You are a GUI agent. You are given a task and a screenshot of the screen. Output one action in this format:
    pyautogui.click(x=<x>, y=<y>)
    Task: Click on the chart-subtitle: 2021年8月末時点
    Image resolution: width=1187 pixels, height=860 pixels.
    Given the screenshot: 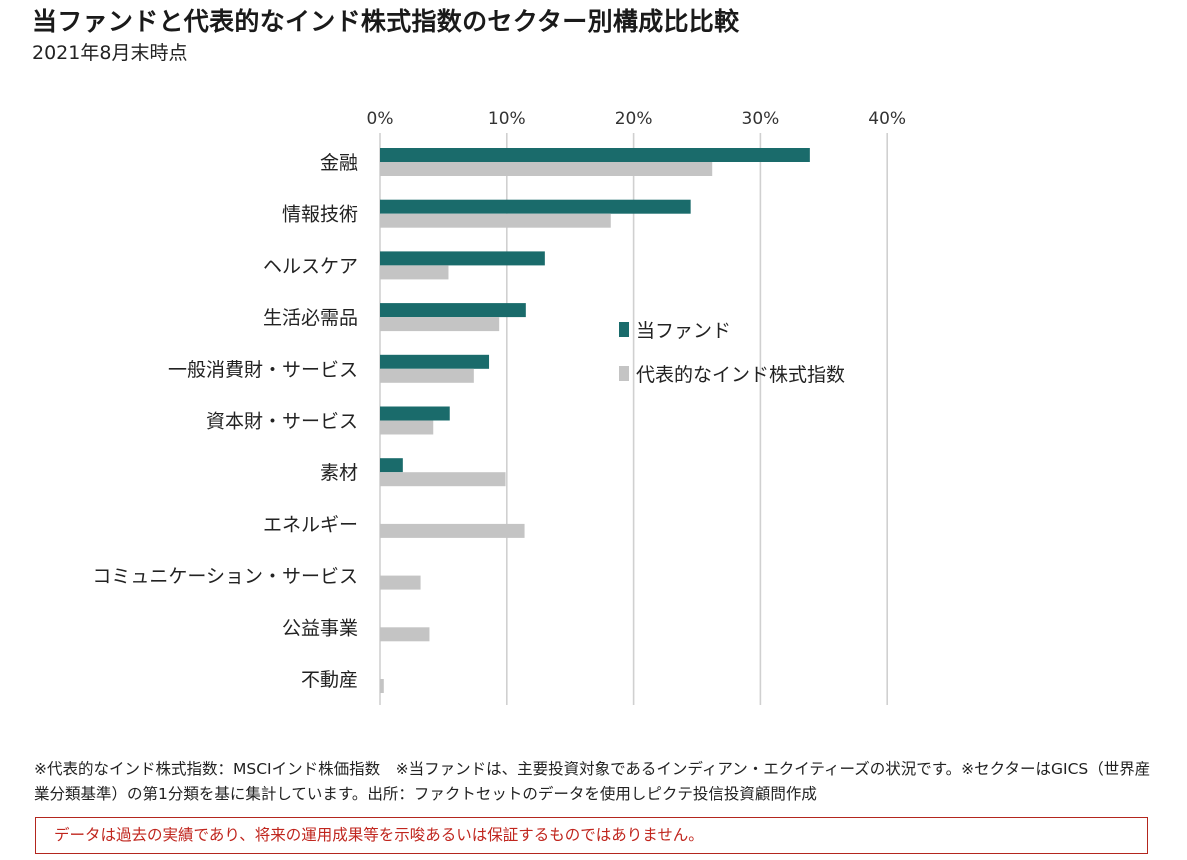 What is the action you would take?
    pyautogui.click(x=110, y=53)
    